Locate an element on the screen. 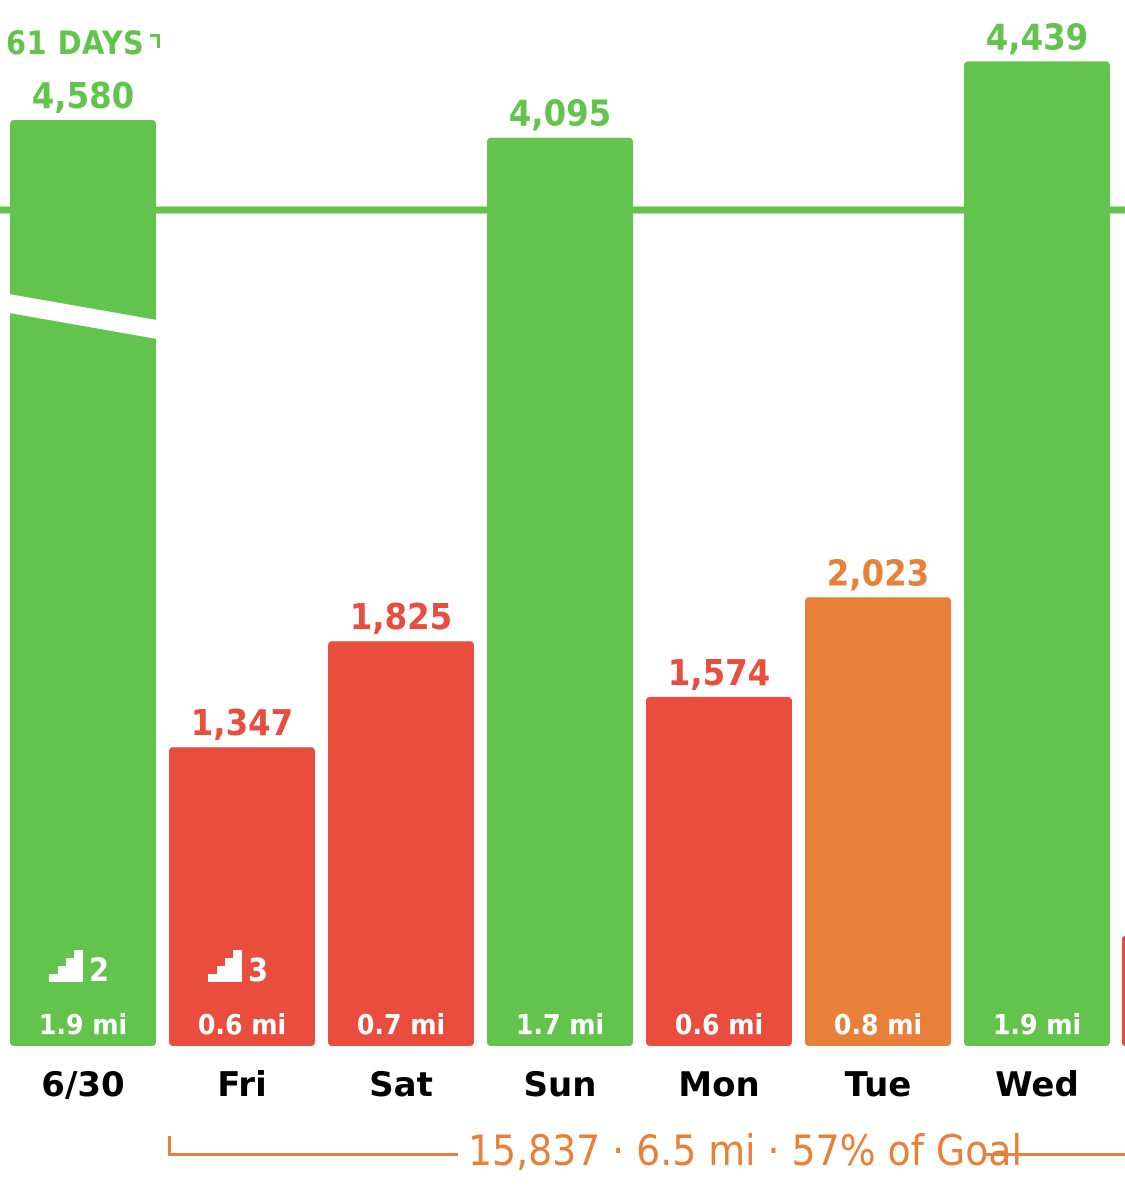 The width and height of the screenshot is (1125, 1189). category-label-3: Sun is located at coordinates (560, 1085).